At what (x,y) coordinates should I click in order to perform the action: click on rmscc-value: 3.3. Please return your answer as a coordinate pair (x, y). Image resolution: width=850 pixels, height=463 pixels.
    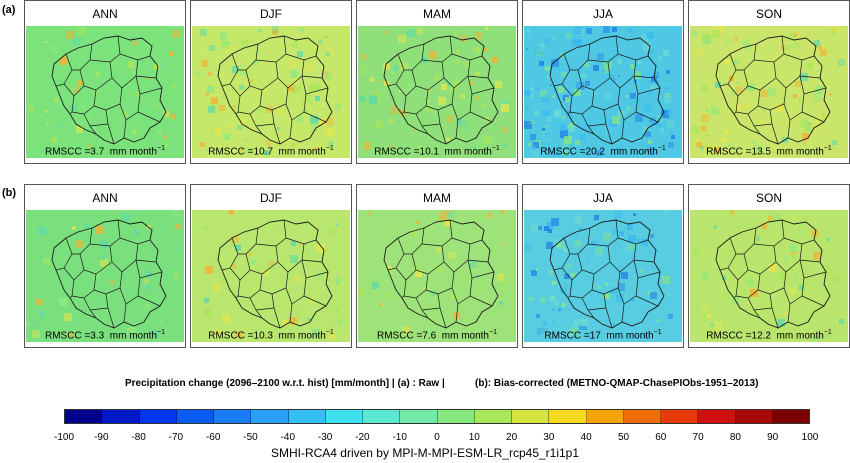
    Looking at the image, I should click on (97, 335).